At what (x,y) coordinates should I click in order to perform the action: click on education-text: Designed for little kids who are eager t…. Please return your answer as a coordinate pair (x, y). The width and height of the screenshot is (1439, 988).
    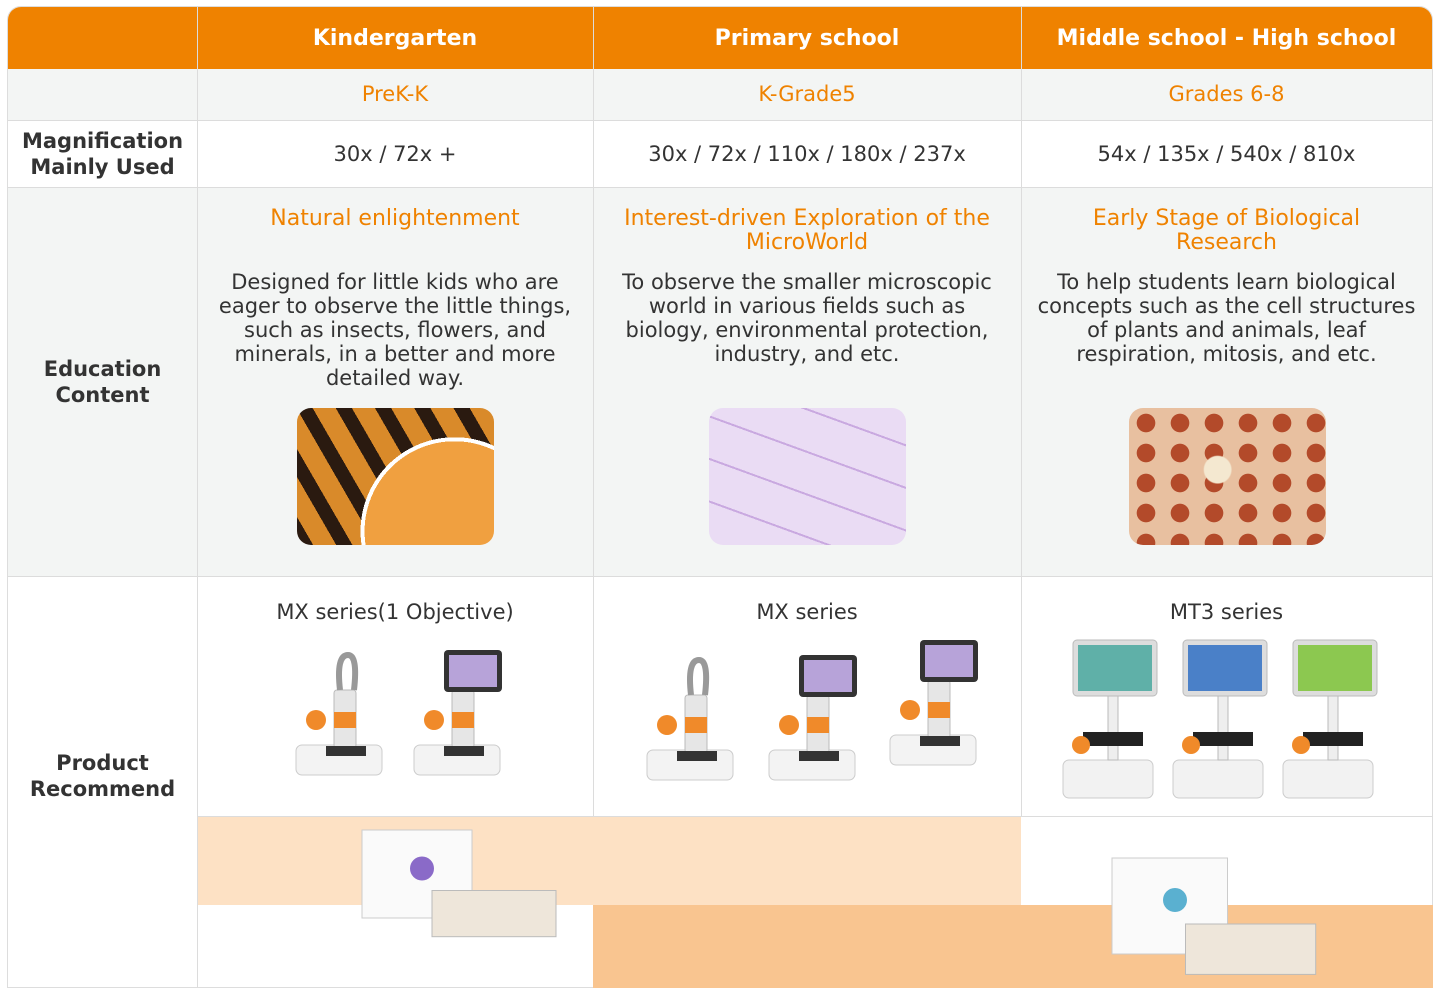
    Looking at the image, I should click on (395, 330).